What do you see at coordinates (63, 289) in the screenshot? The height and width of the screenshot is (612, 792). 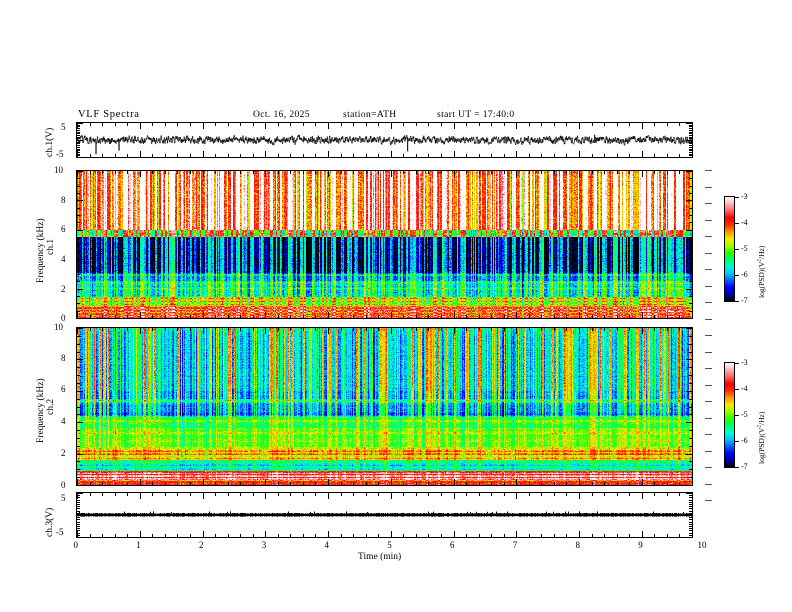 I see `ch1s-ytick-2: 2` at bounding box center [63, 289].